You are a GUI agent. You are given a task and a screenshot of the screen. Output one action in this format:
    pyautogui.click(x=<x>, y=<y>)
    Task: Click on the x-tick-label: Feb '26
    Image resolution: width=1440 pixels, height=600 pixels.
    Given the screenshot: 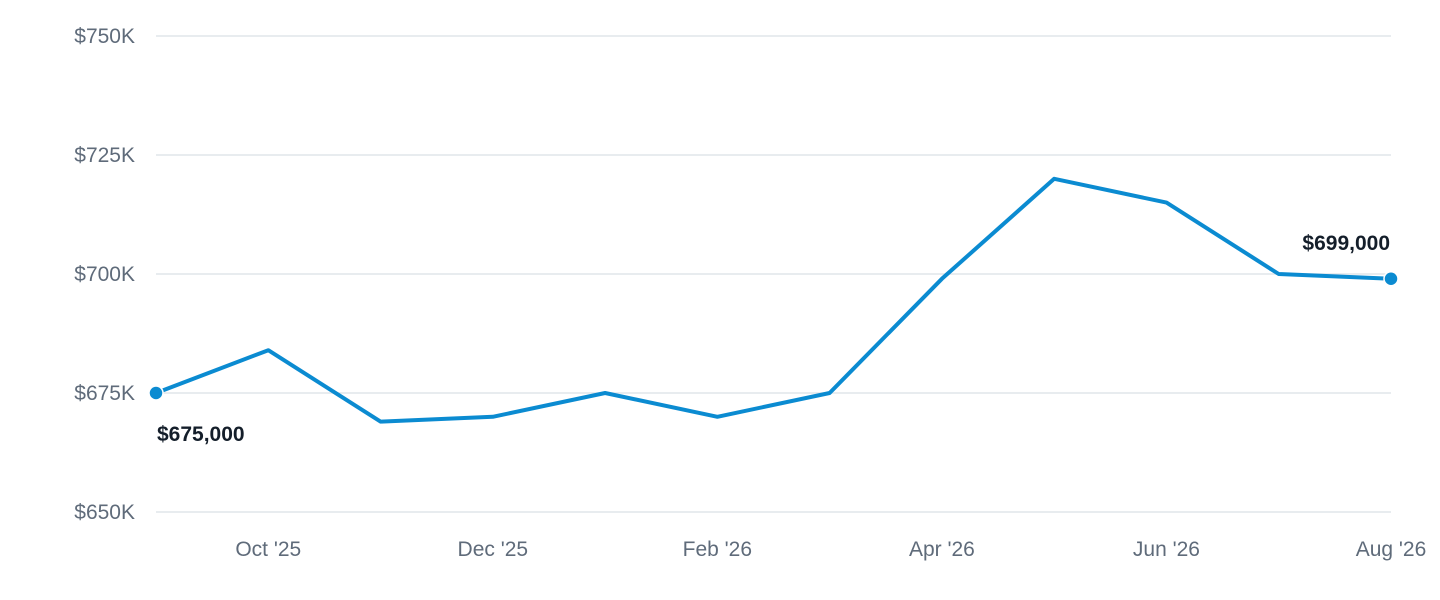 What is the action you would take?
    pyautogui.click(x=717, y=549)
    